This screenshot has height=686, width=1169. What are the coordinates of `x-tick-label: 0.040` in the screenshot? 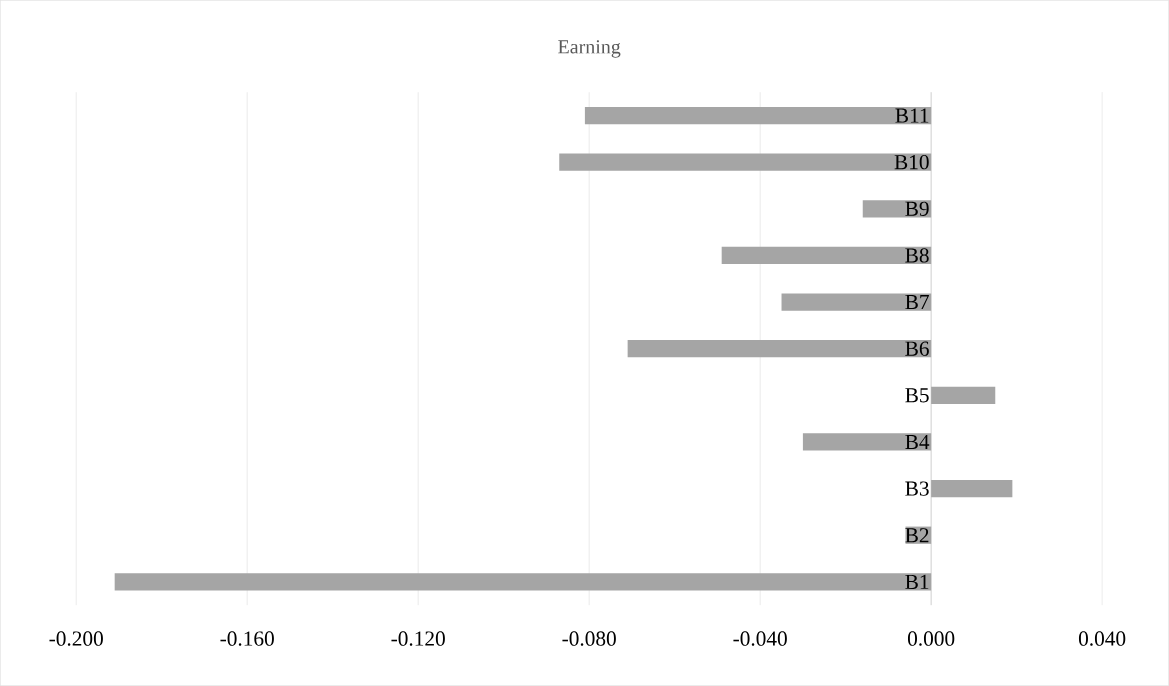 It's located at (1102, 638).